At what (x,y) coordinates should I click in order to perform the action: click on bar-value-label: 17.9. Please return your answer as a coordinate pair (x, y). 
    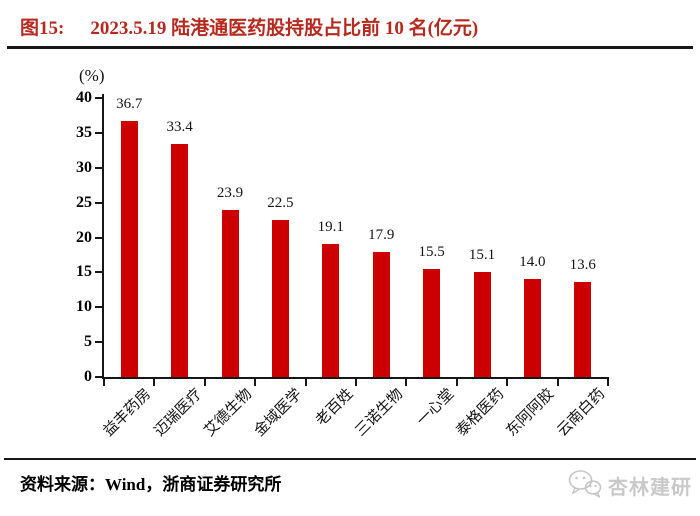
    Looking at the image, I should click on (381, 235).